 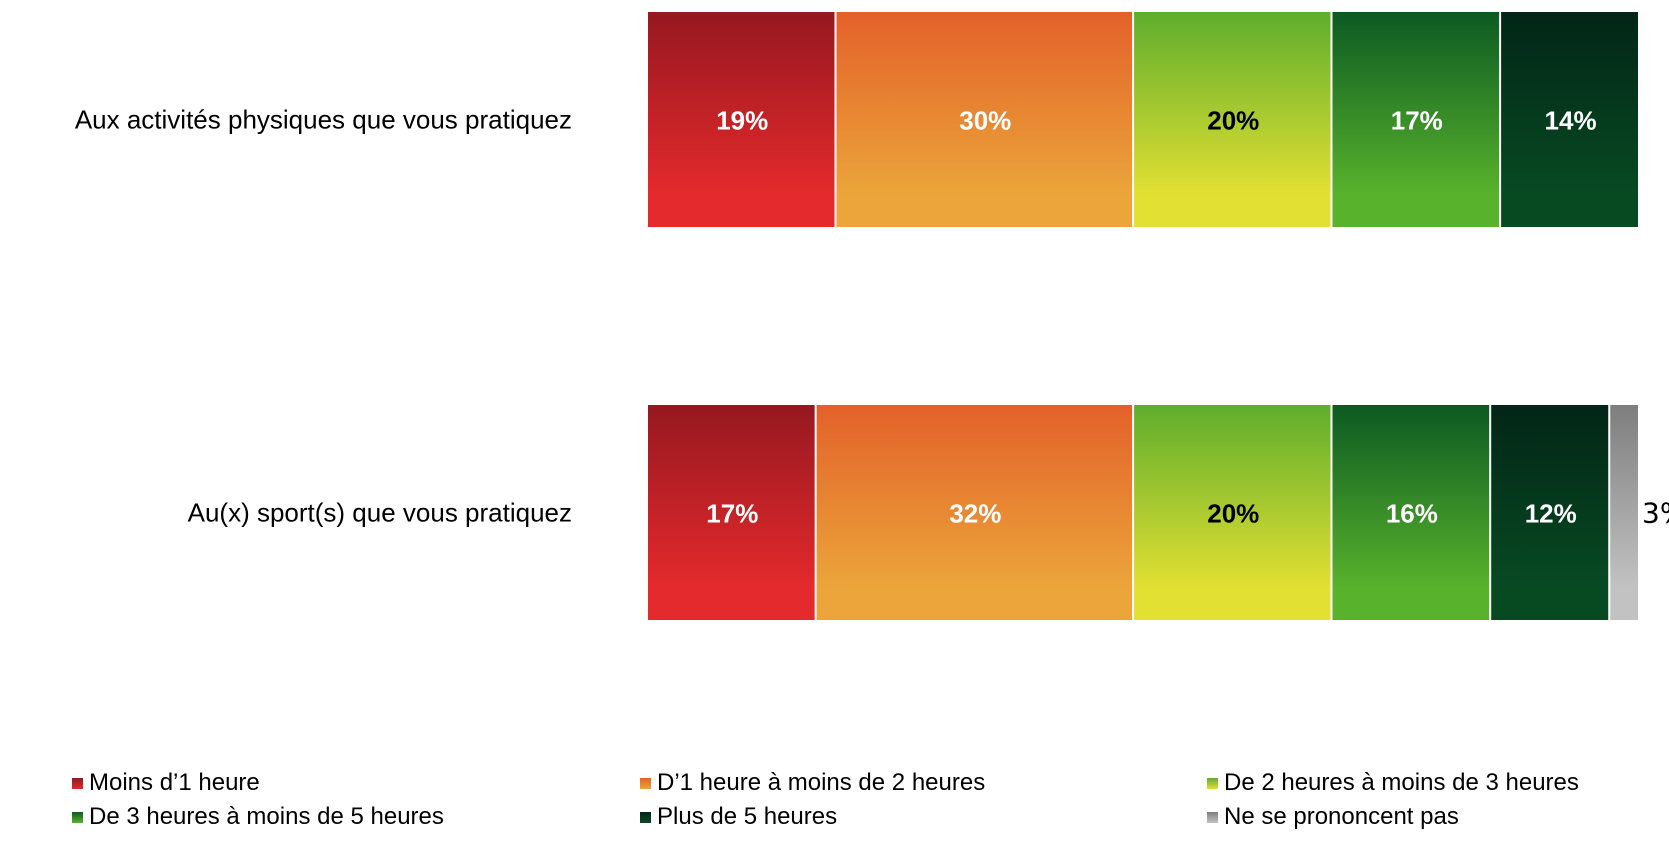 What do you see at coordinates (174, 782) in the screenshot?
I see `legend-label: Moins d’1 heure` at bounding box center [174, 782].